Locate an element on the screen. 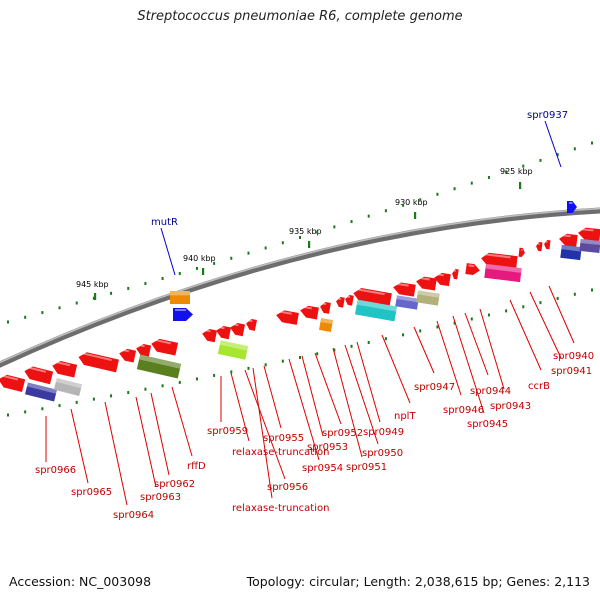 The width and height of the screenshot is (600, 600). accession-text: Accession: NC_003098 is located at coordinates (80, 581).